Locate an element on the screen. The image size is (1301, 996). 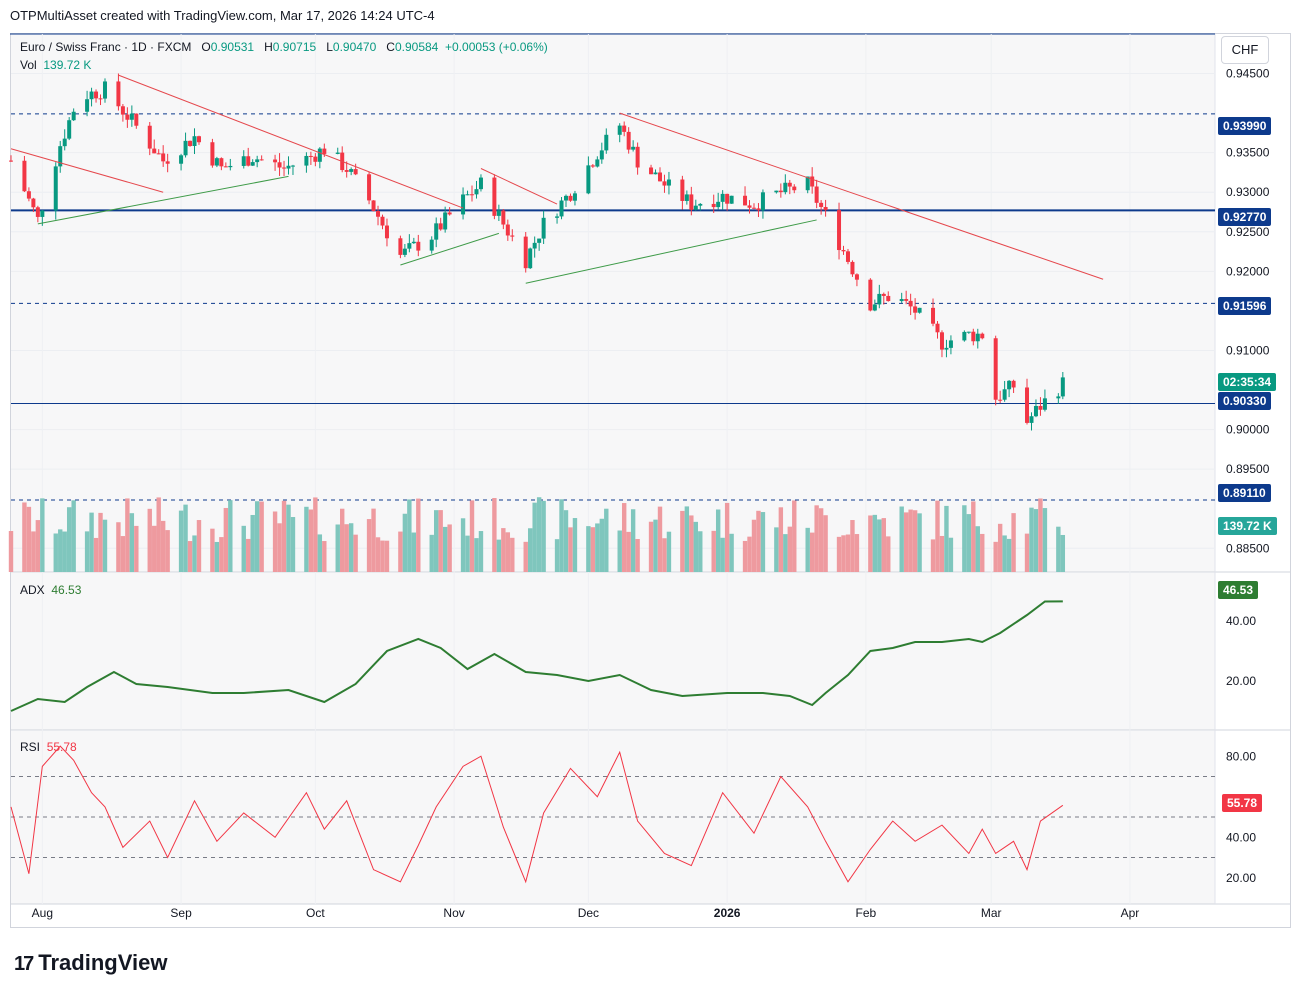
volume-label: Vol is located at coordinates (28, 65).